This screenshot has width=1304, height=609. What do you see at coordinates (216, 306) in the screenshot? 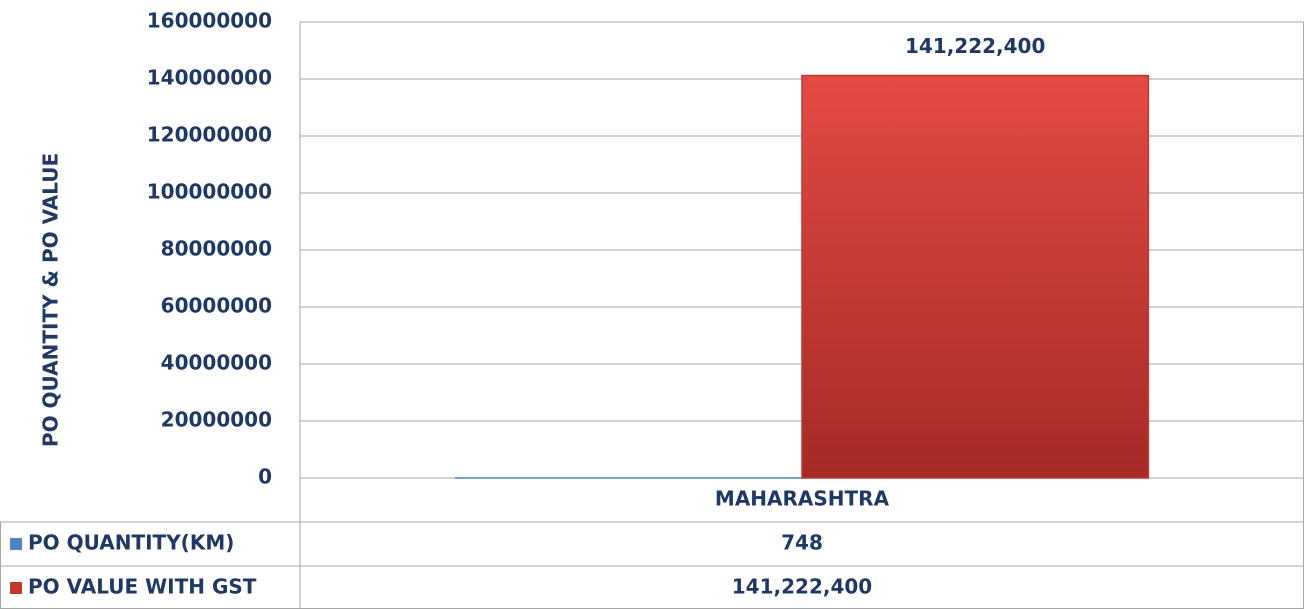
I see `y-tick-label: 60000000` at bounding box center [216, 306].